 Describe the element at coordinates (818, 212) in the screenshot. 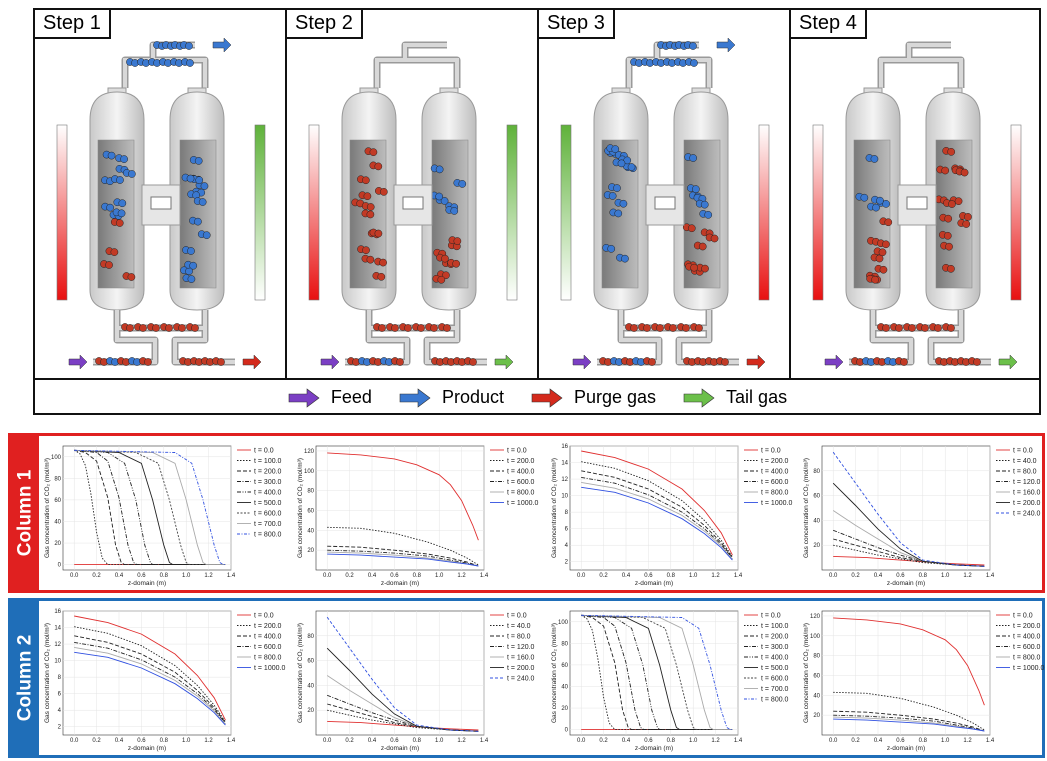

I see `left-gradient-bar` at that location.